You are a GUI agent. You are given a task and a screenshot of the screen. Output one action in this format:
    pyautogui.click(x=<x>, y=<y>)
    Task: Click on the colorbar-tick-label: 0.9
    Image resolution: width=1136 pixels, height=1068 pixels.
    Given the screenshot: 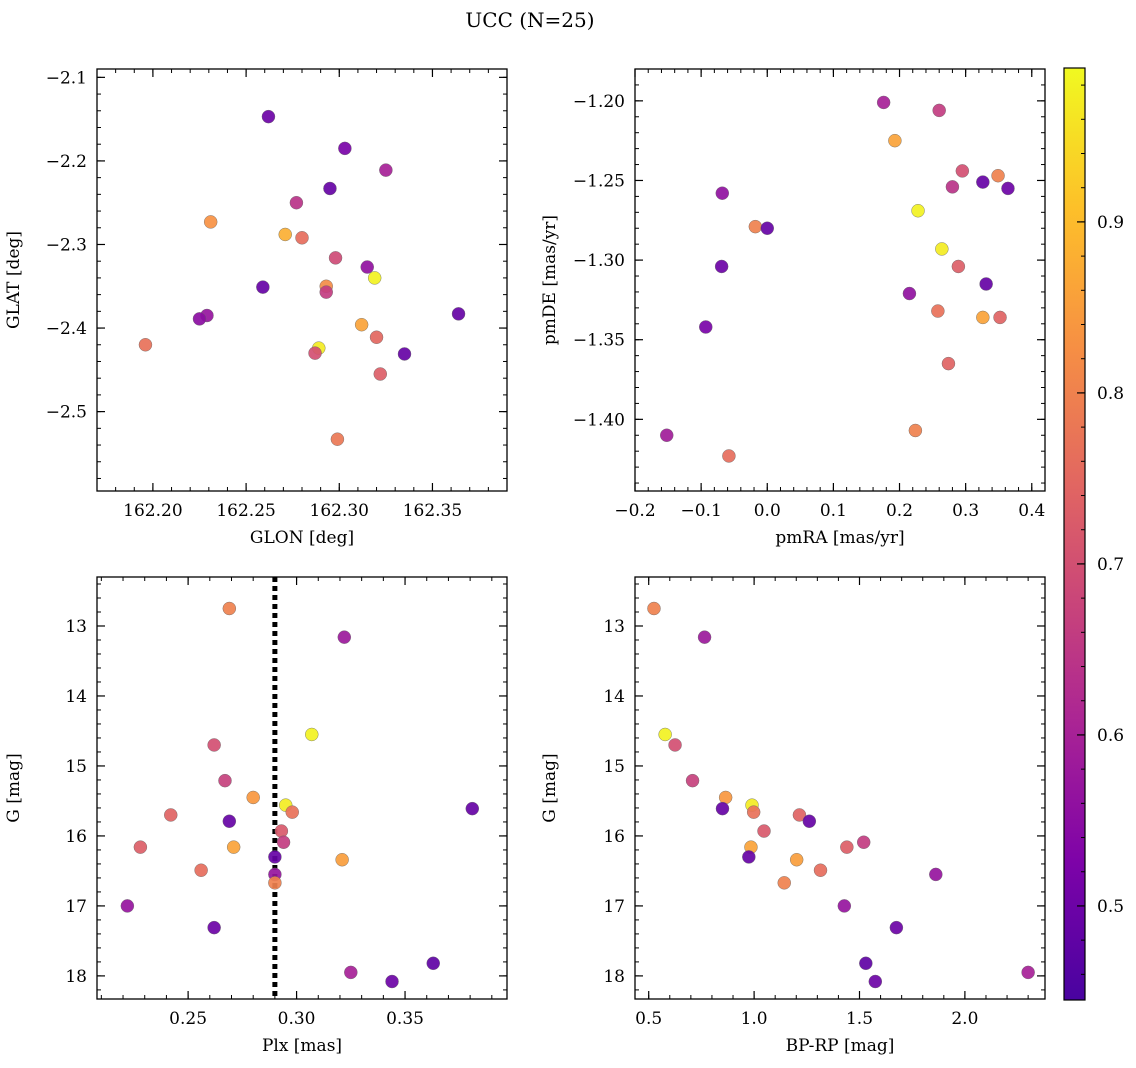 What is the action you would take?
    pyautogui.click(x=1110, y=223)
    